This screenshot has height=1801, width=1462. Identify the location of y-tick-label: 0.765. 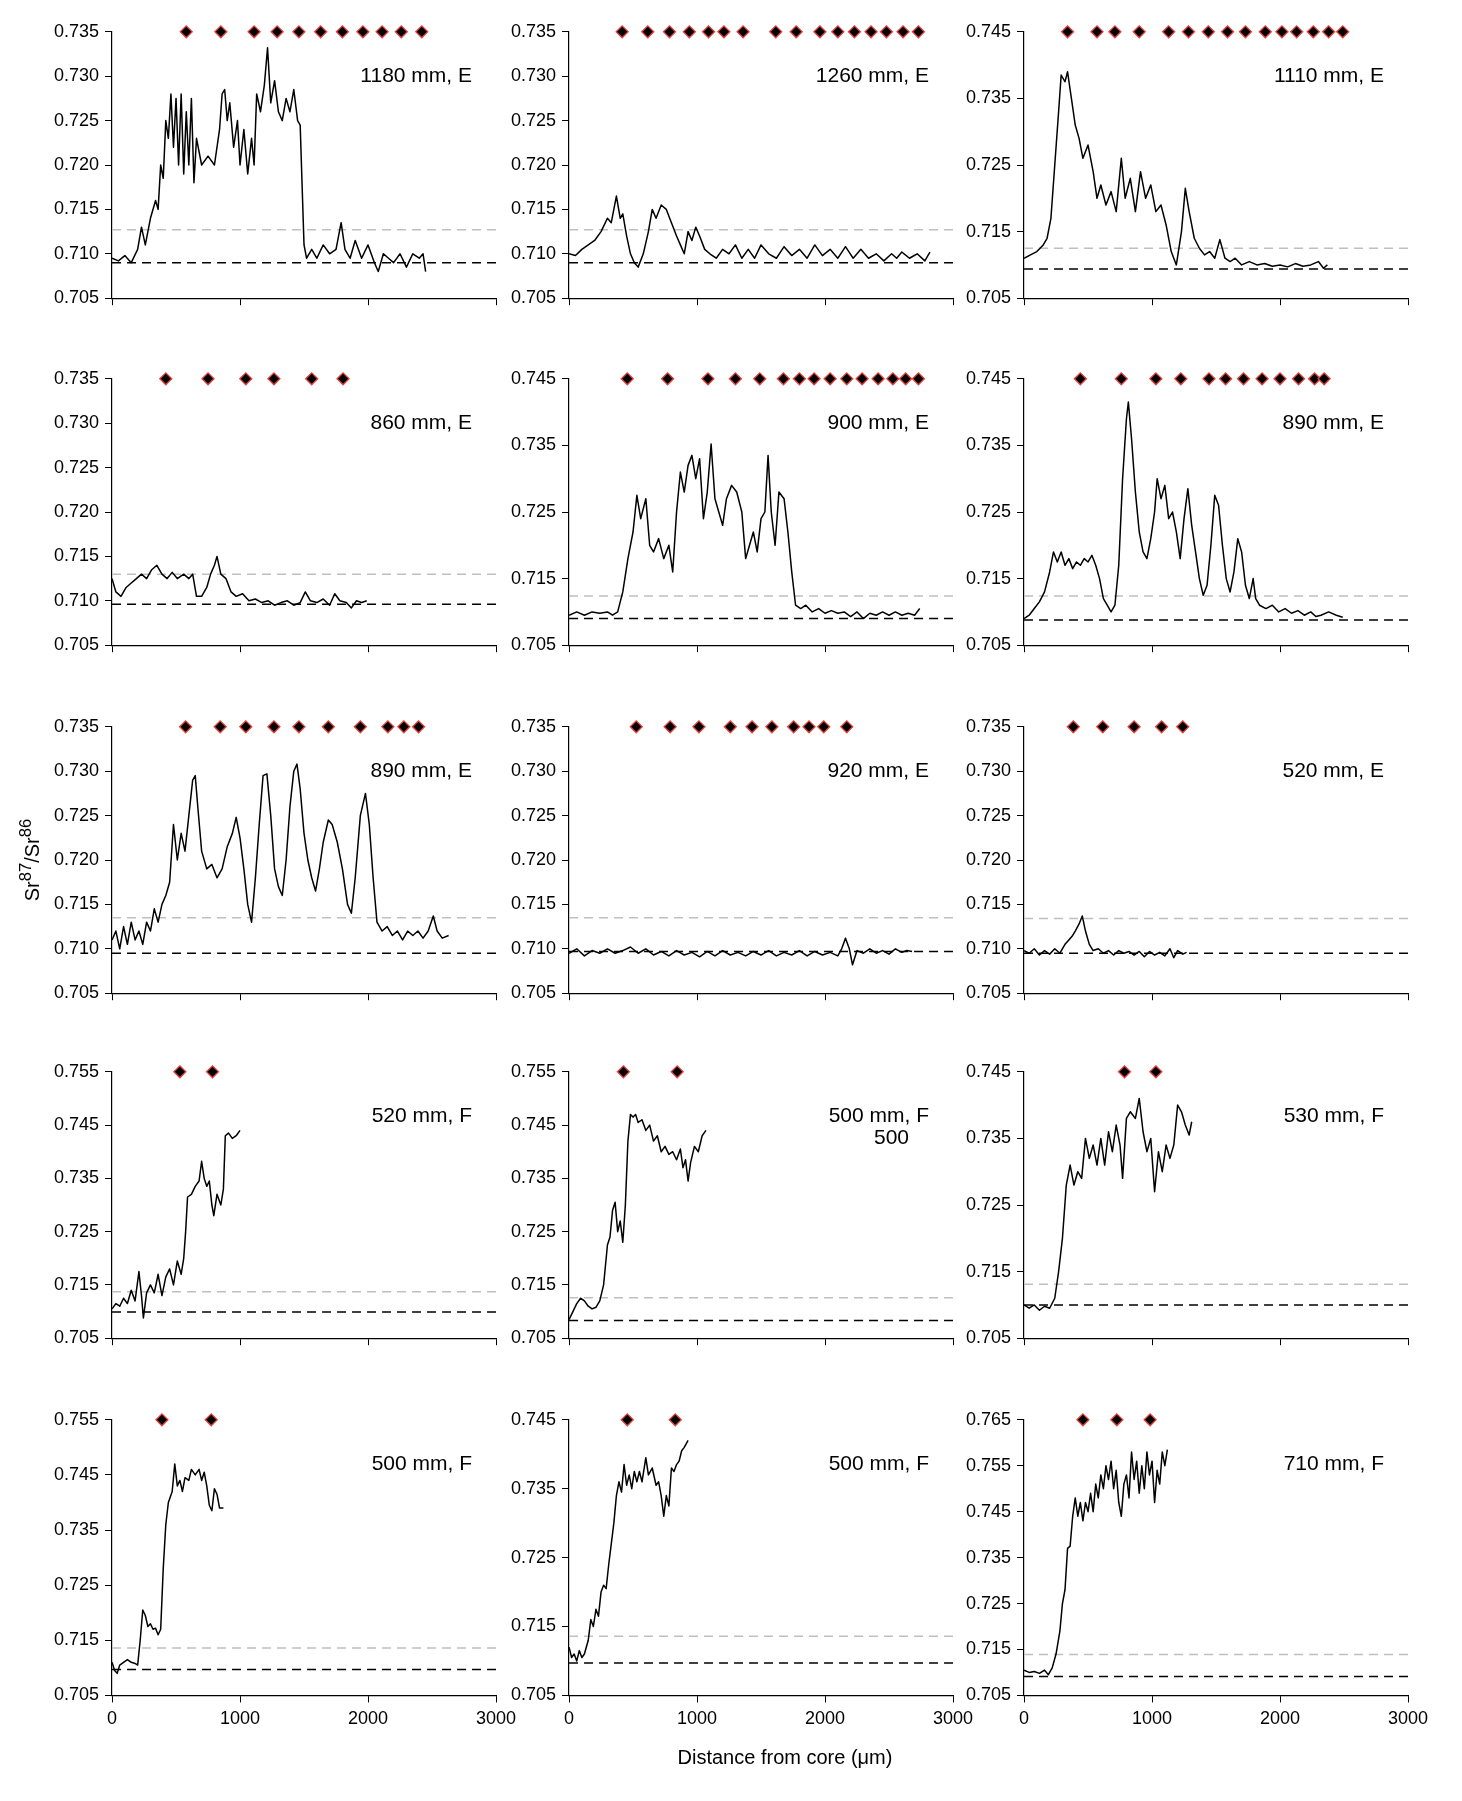
(989, 1418).